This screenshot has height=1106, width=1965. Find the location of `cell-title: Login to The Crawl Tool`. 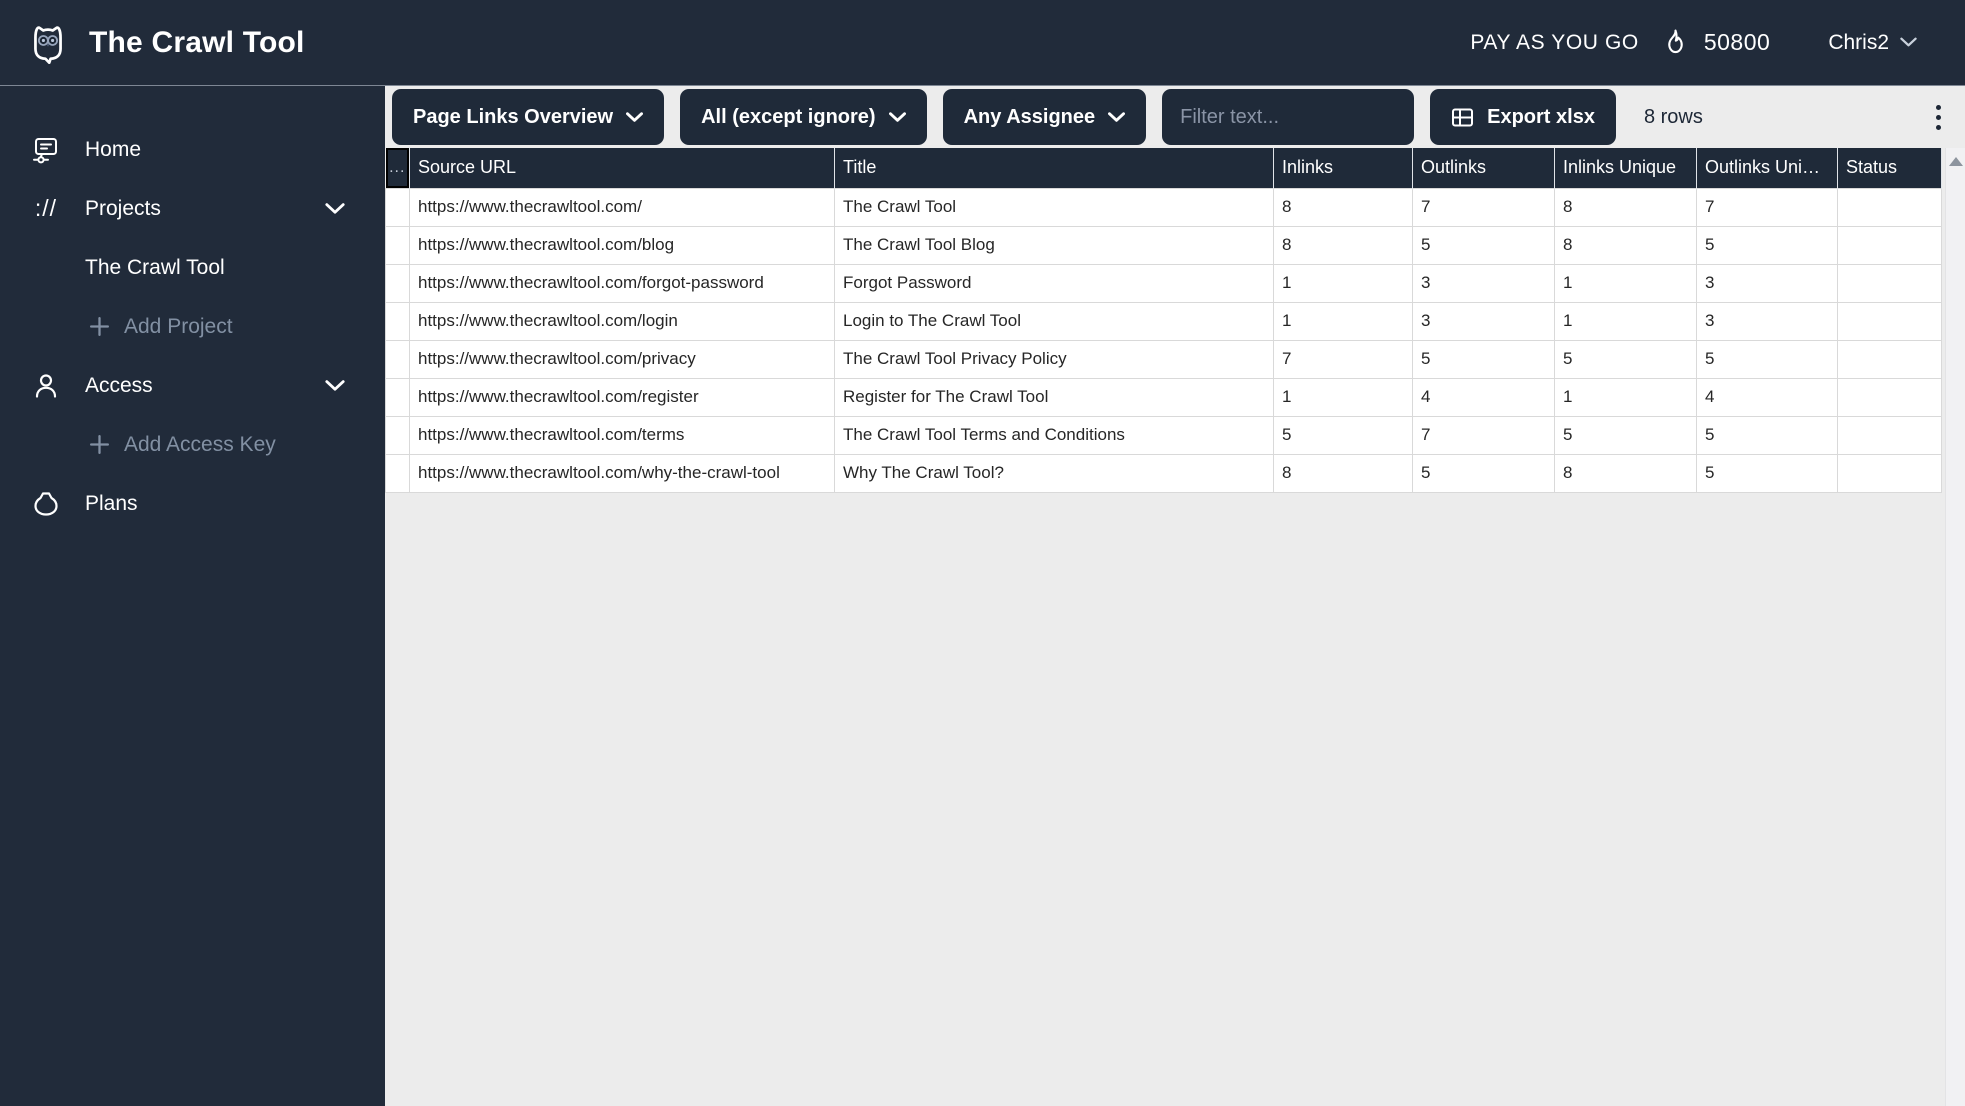

cell-title: Login to The Crawl Tool is located at coordinates (1054, 321).